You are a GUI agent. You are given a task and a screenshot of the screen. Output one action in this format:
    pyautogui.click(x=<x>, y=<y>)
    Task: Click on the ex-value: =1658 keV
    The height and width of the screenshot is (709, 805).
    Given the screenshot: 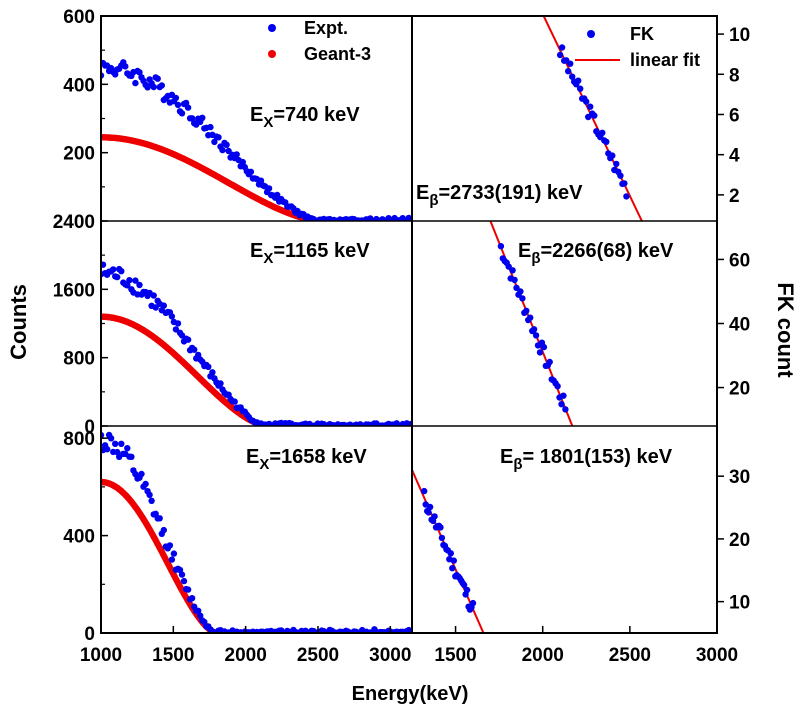 What is the action you would take?
    pyautogui.click(x=318, y=457)
    